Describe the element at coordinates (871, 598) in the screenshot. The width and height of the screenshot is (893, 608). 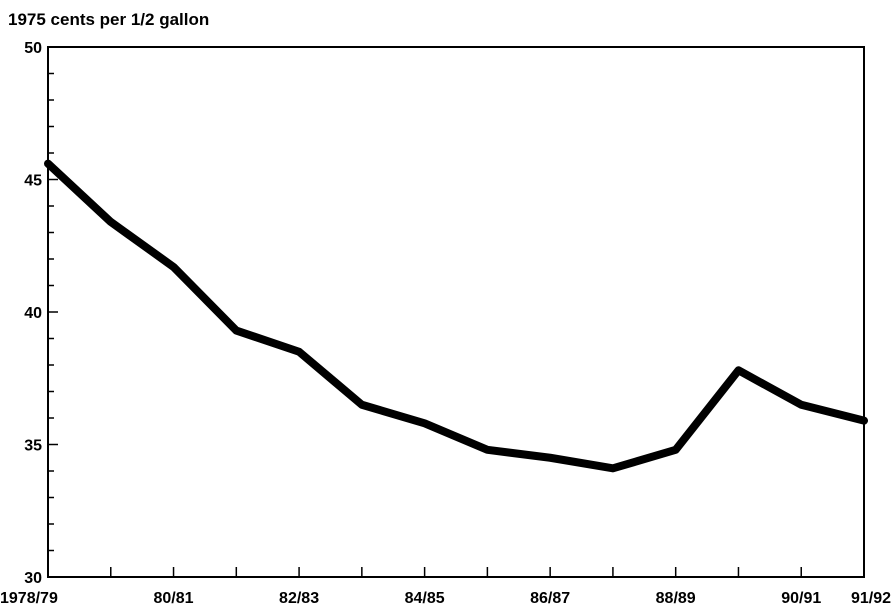
I see `x-tick-label: 91/92` at that location.